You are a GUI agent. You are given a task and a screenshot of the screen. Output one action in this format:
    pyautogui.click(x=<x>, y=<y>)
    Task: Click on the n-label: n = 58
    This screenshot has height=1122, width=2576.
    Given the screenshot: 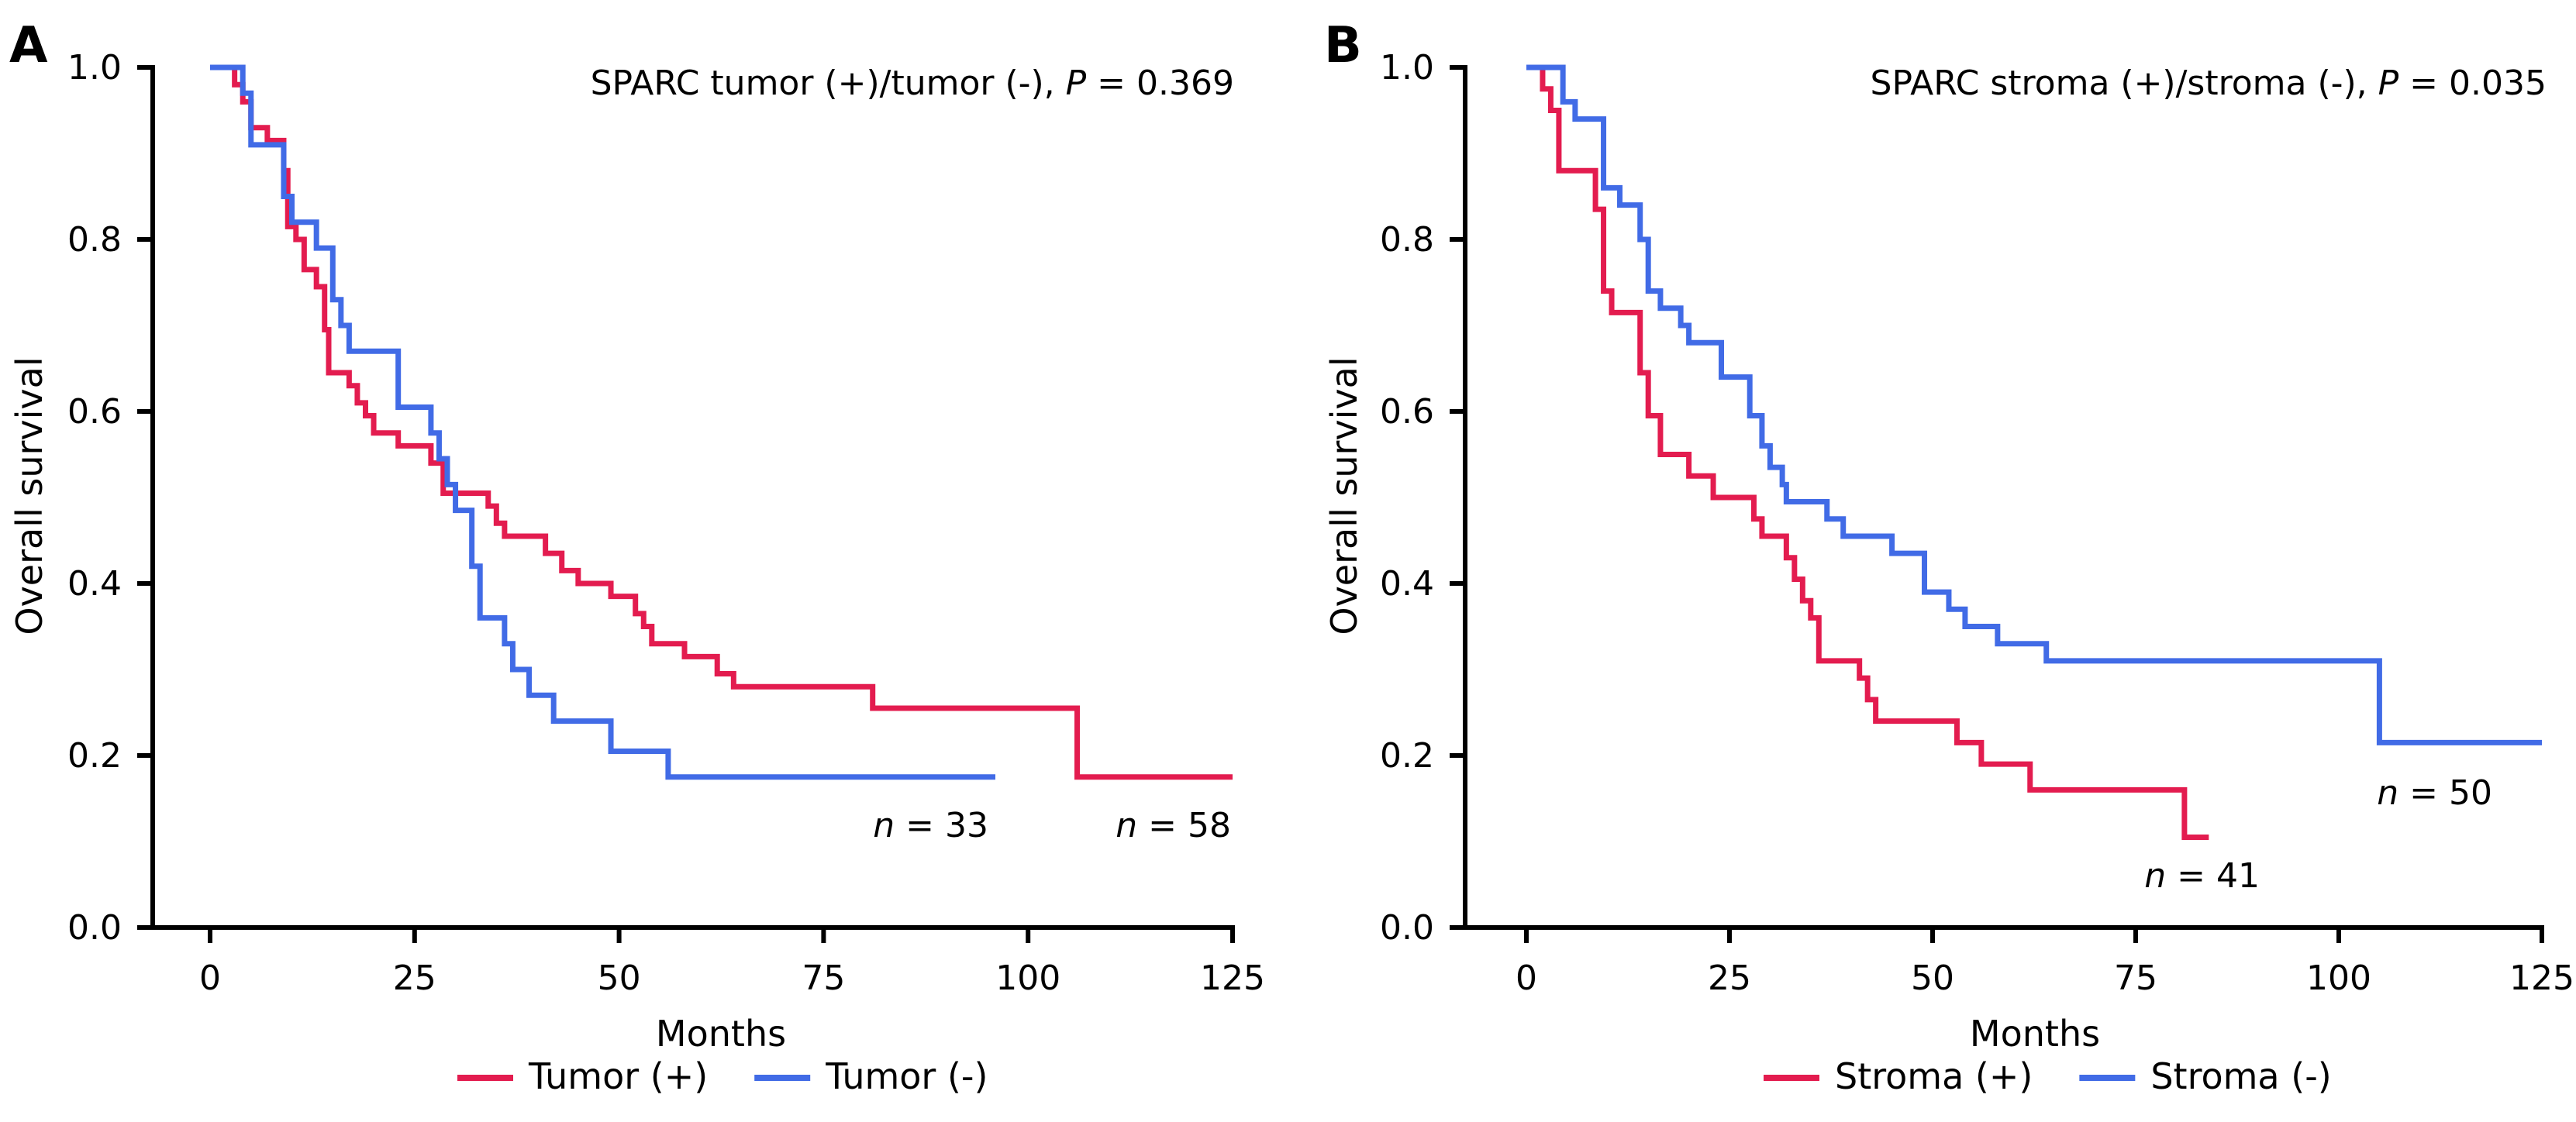 What is the action you would take?
    pyautogui.click(x=1173, y=825)
    